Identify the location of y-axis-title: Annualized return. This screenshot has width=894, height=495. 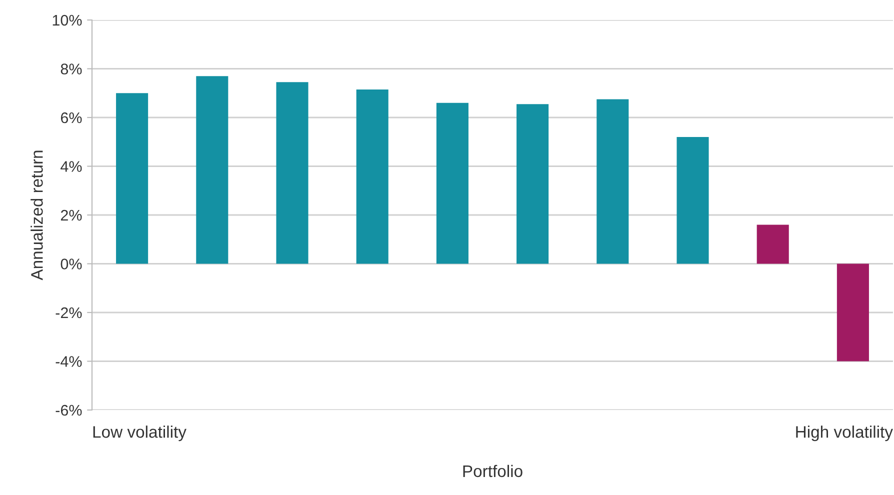
(36, 215).